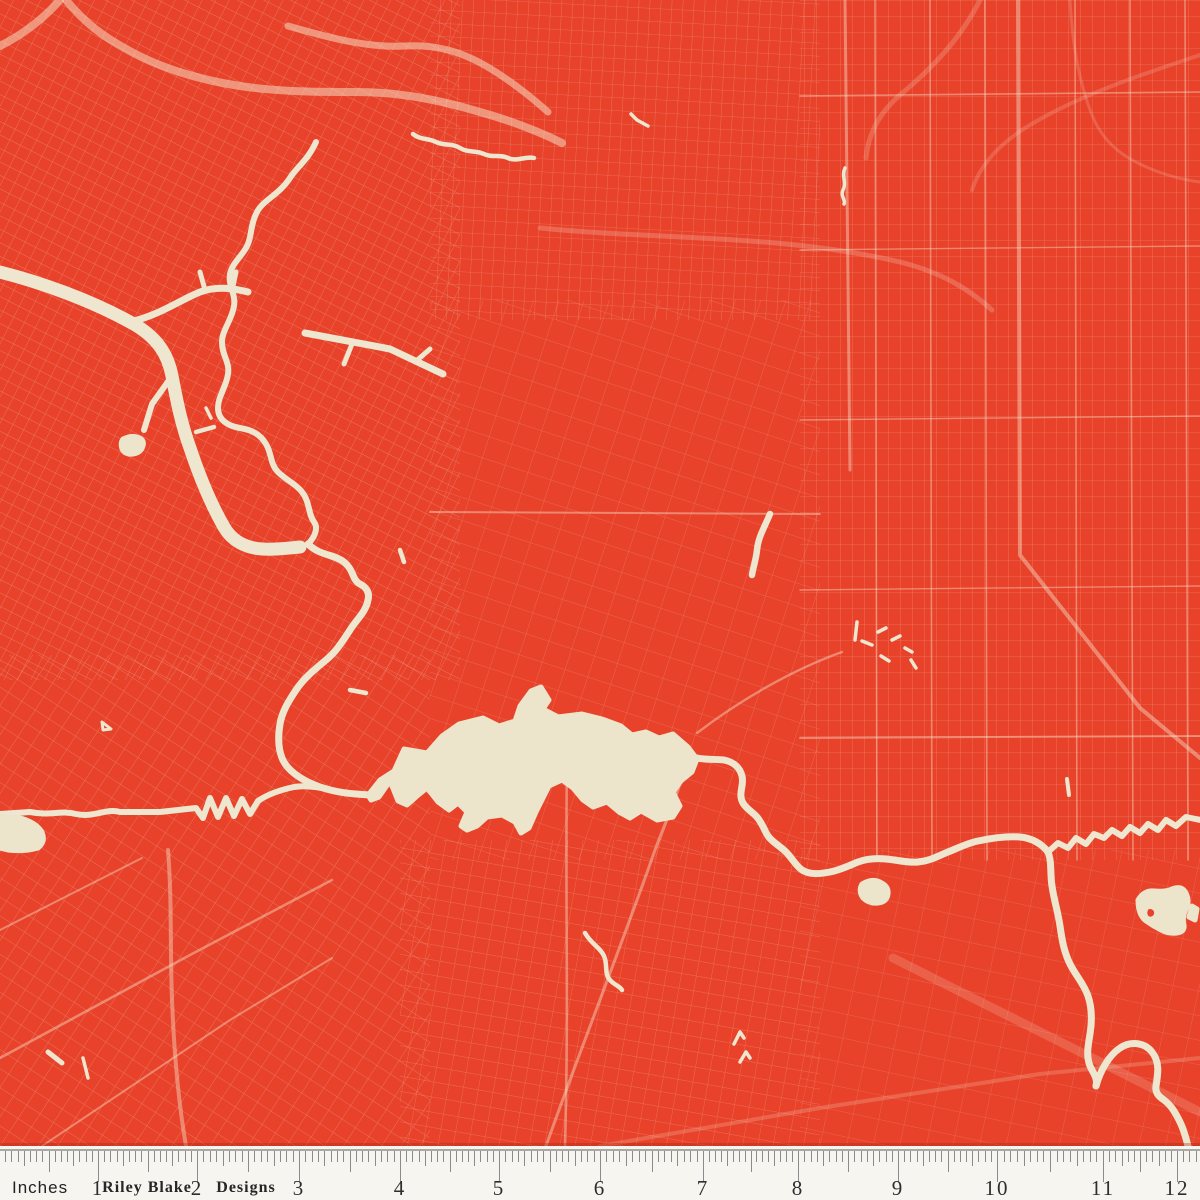 This screenshot has height=1200, width=1200. Describe the element at coordinates (499, 1188) in the screenshot. I see `ruler-number: 5` at that location.